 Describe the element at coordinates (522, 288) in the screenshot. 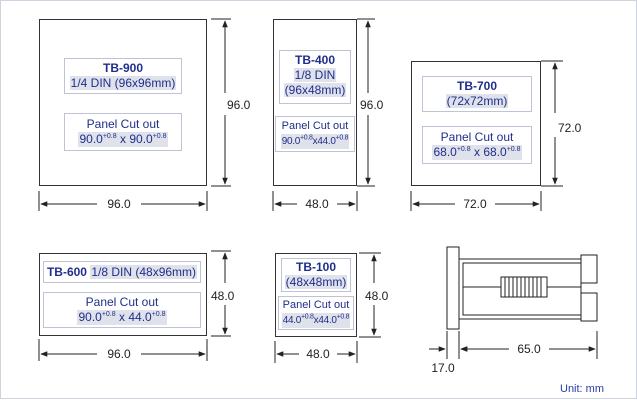

I see `side-view-drawing` at that location.